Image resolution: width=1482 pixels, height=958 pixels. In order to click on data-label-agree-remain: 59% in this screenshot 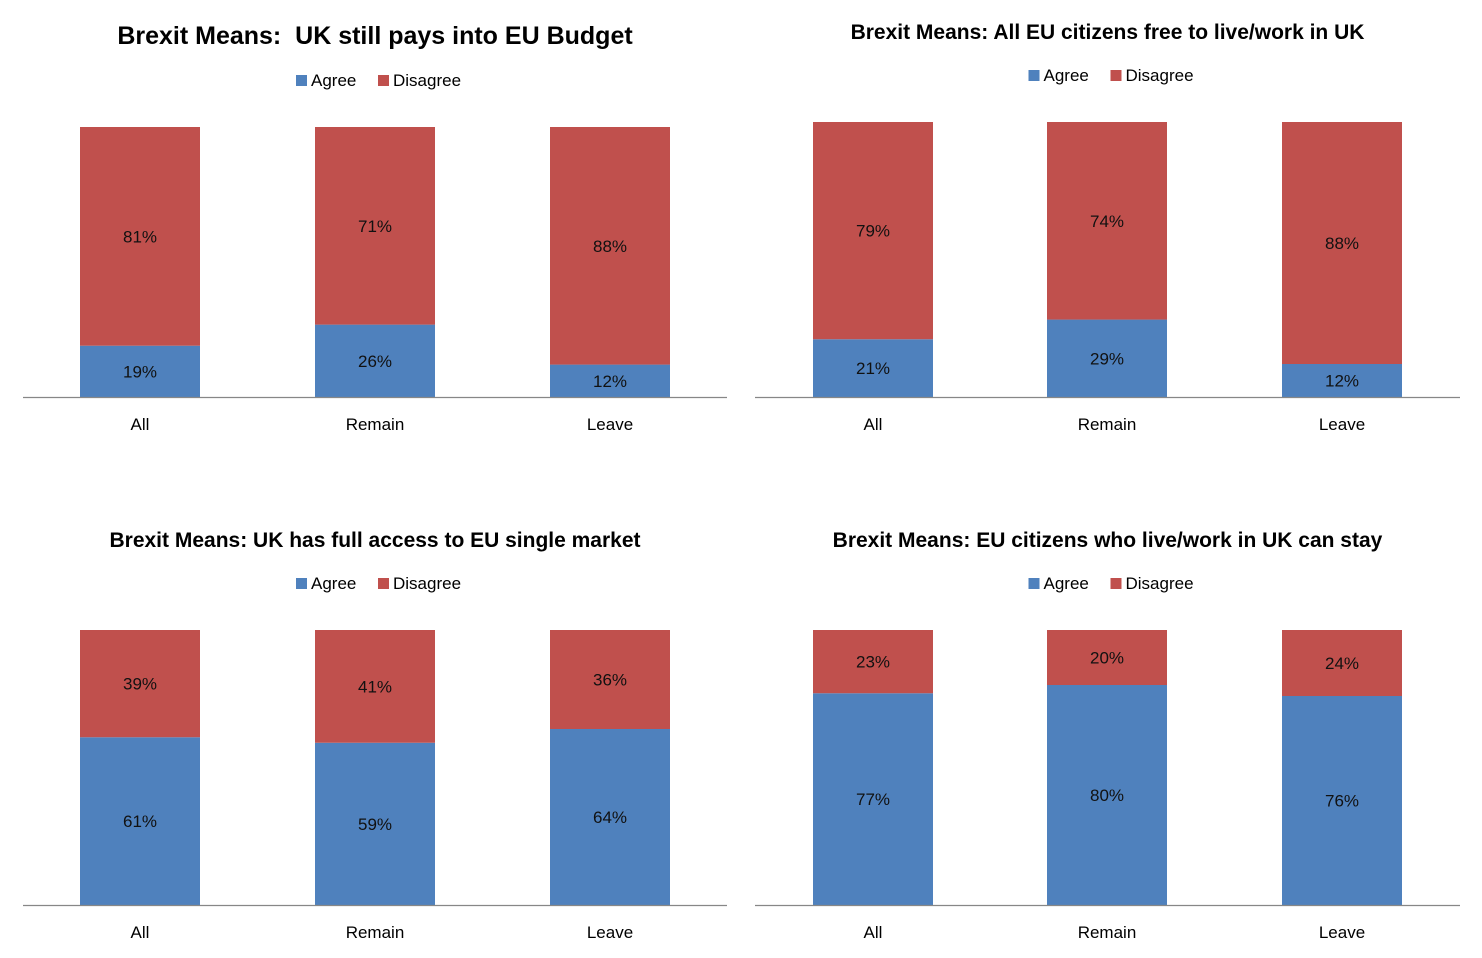, I will do `click(375, 824)`.